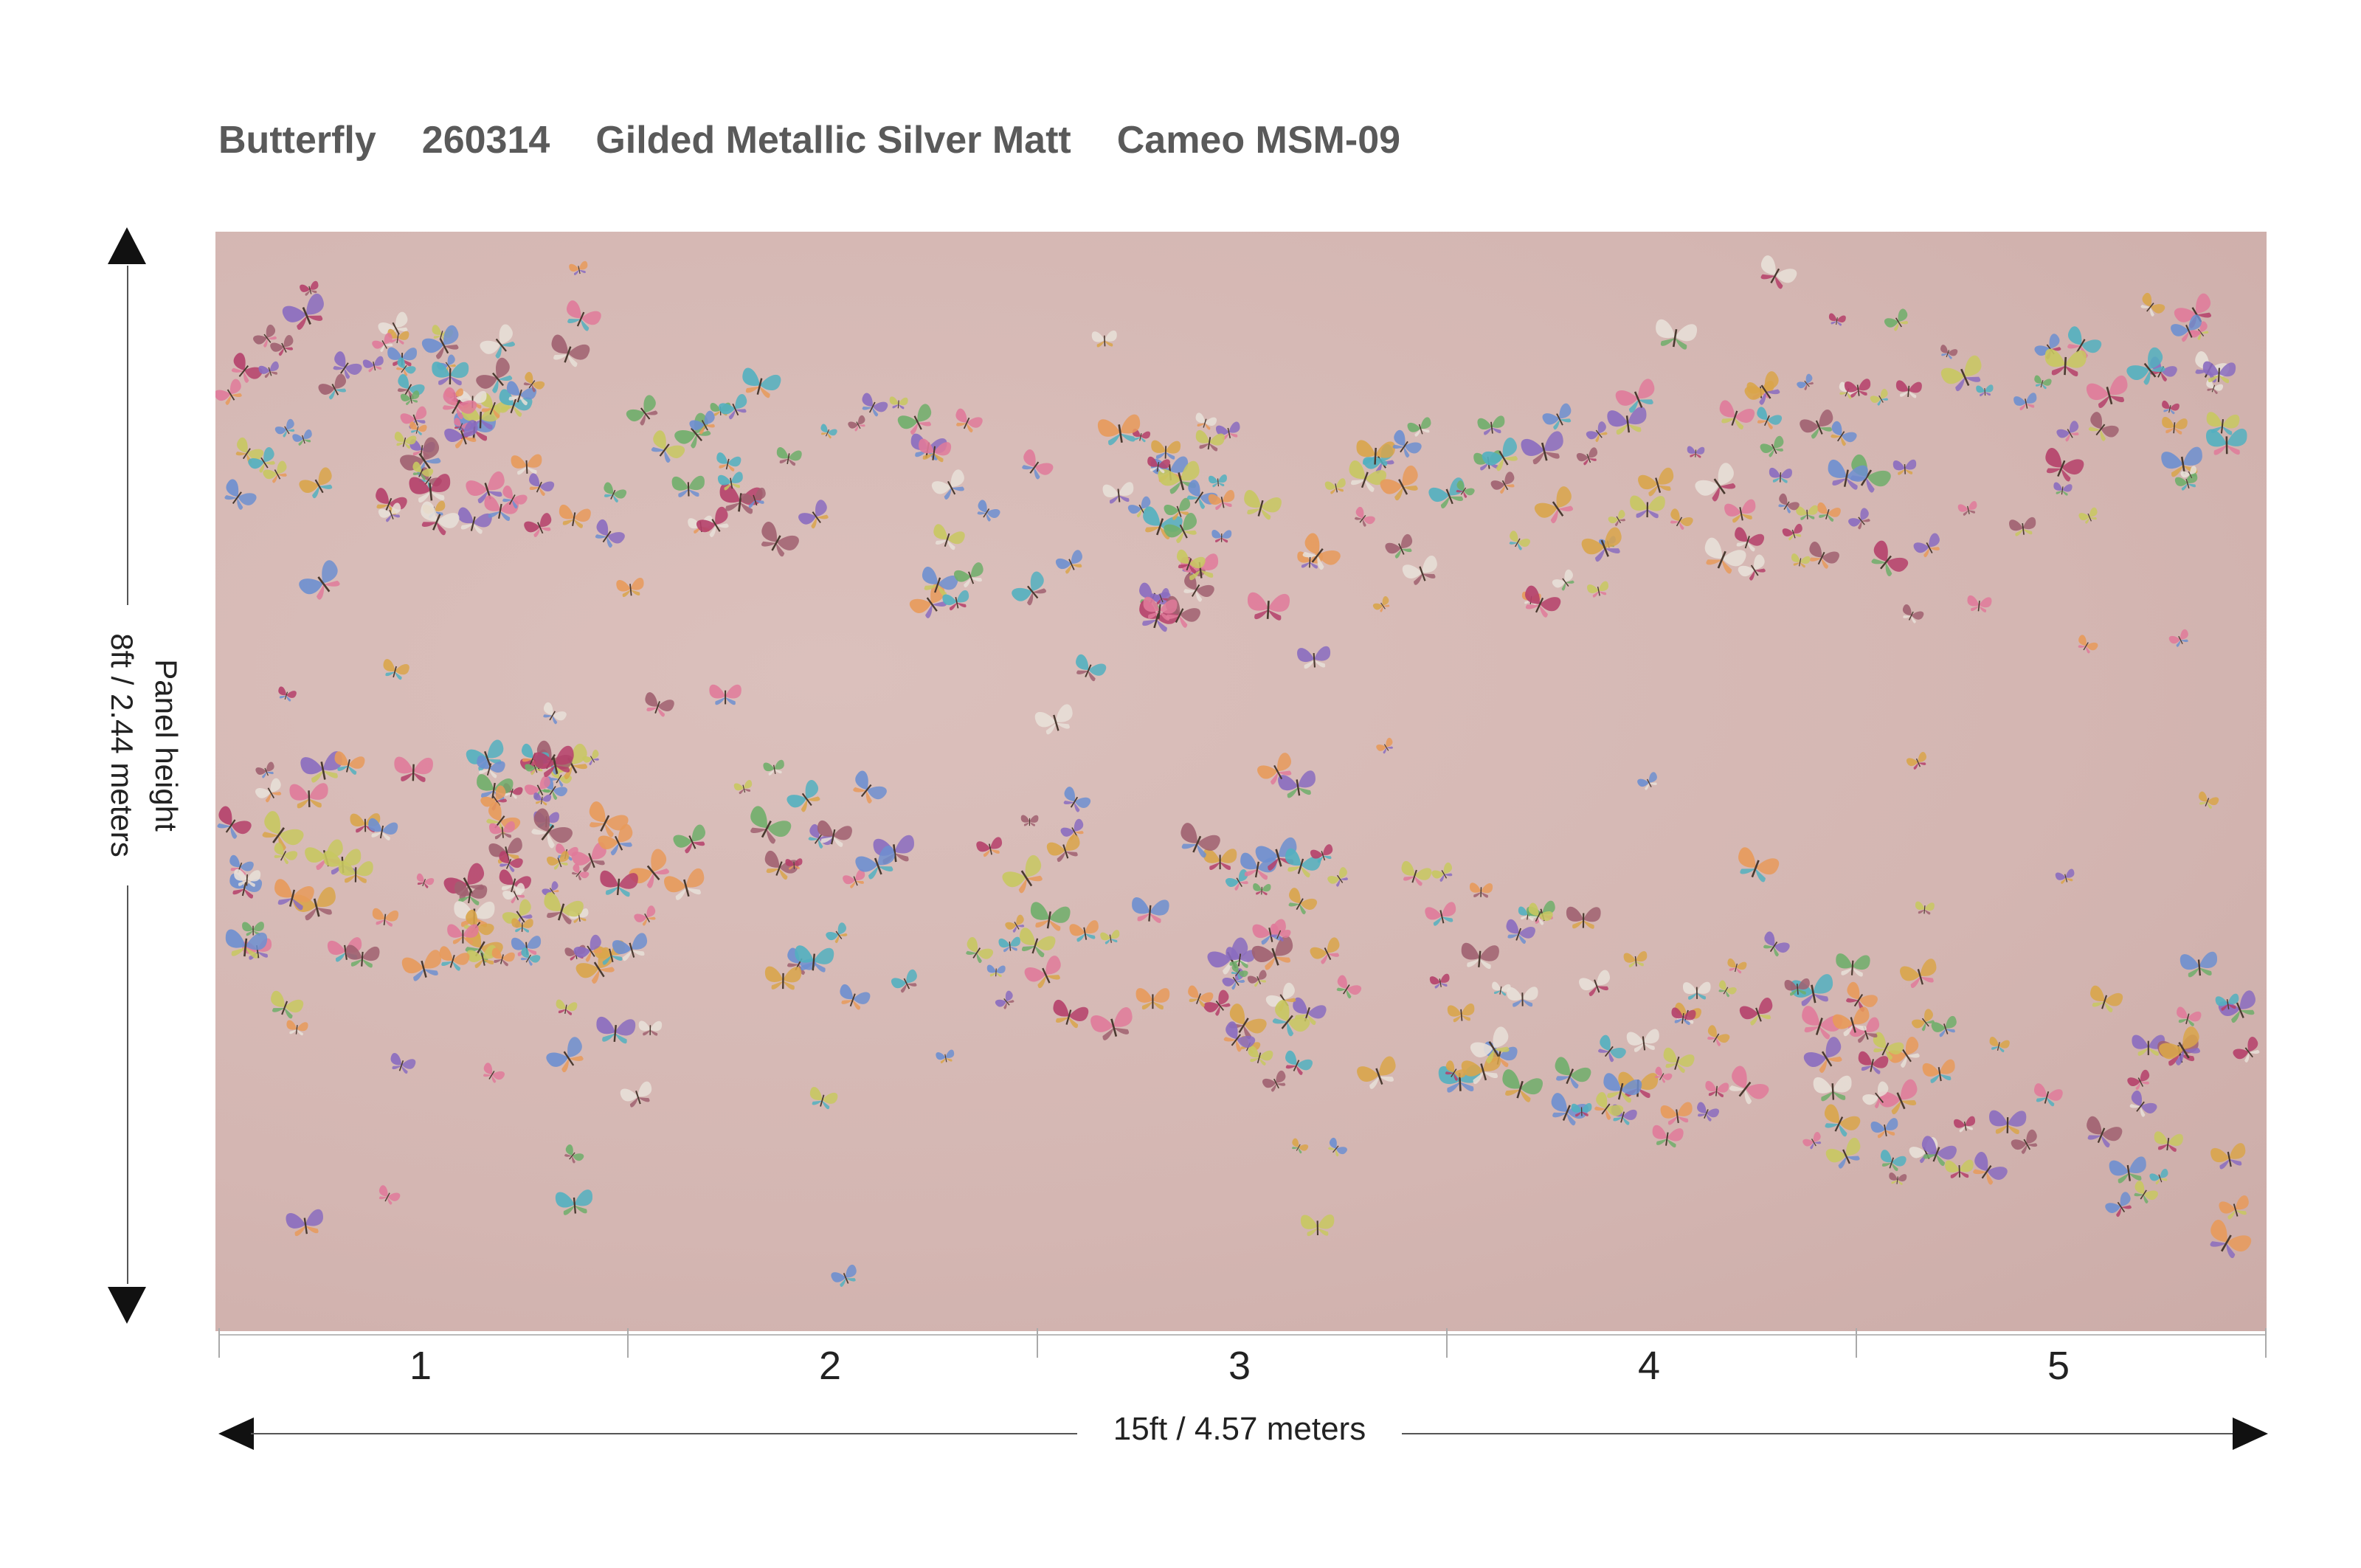 Image resolution: width=2361 pixels, height=1568 pixels. Describe the element at coordinates (219, 1343) in the screenshot. I see `ruler-tick` at that location.